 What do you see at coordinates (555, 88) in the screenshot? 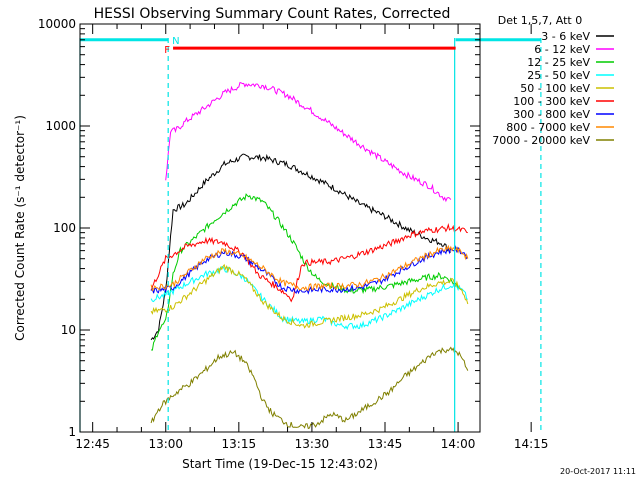
I see `legend-label: 50 - 100 keV` at bounding box center [555, 88].